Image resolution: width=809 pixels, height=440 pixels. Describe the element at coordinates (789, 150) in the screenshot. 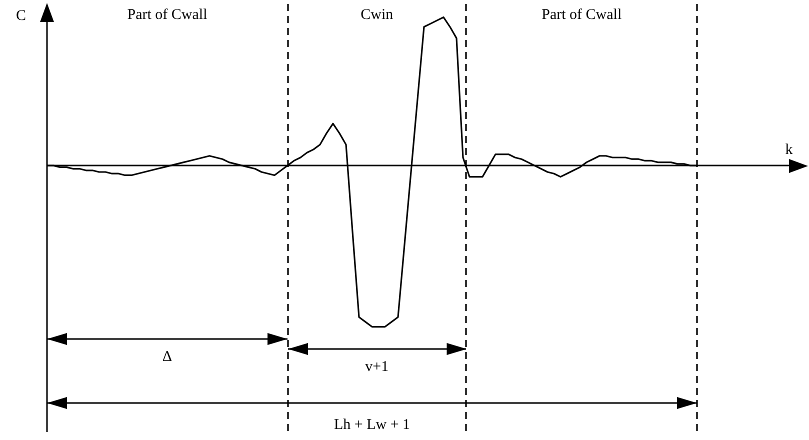

I see `text: k` at that location.